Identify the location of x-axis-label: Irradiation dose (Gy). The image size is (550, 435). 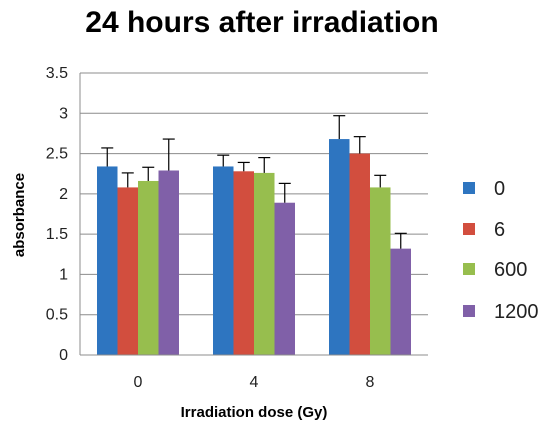
(254, 412).